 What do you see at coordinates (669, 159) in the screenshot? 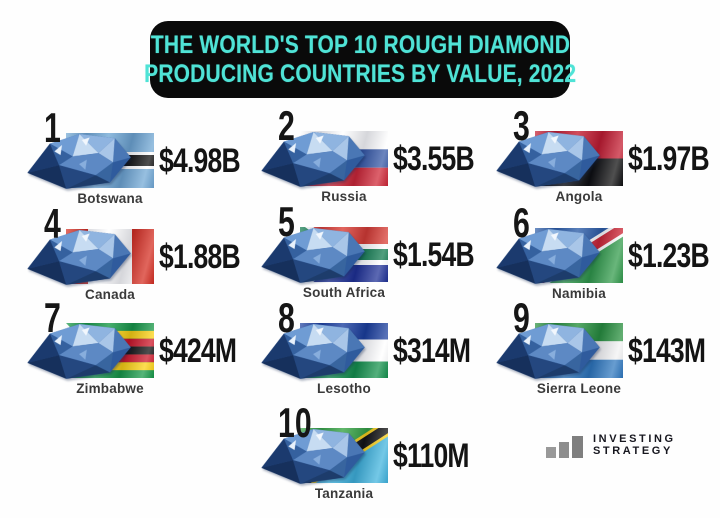
I see `value-label: $1.97B` at bounding box center [669, 159].